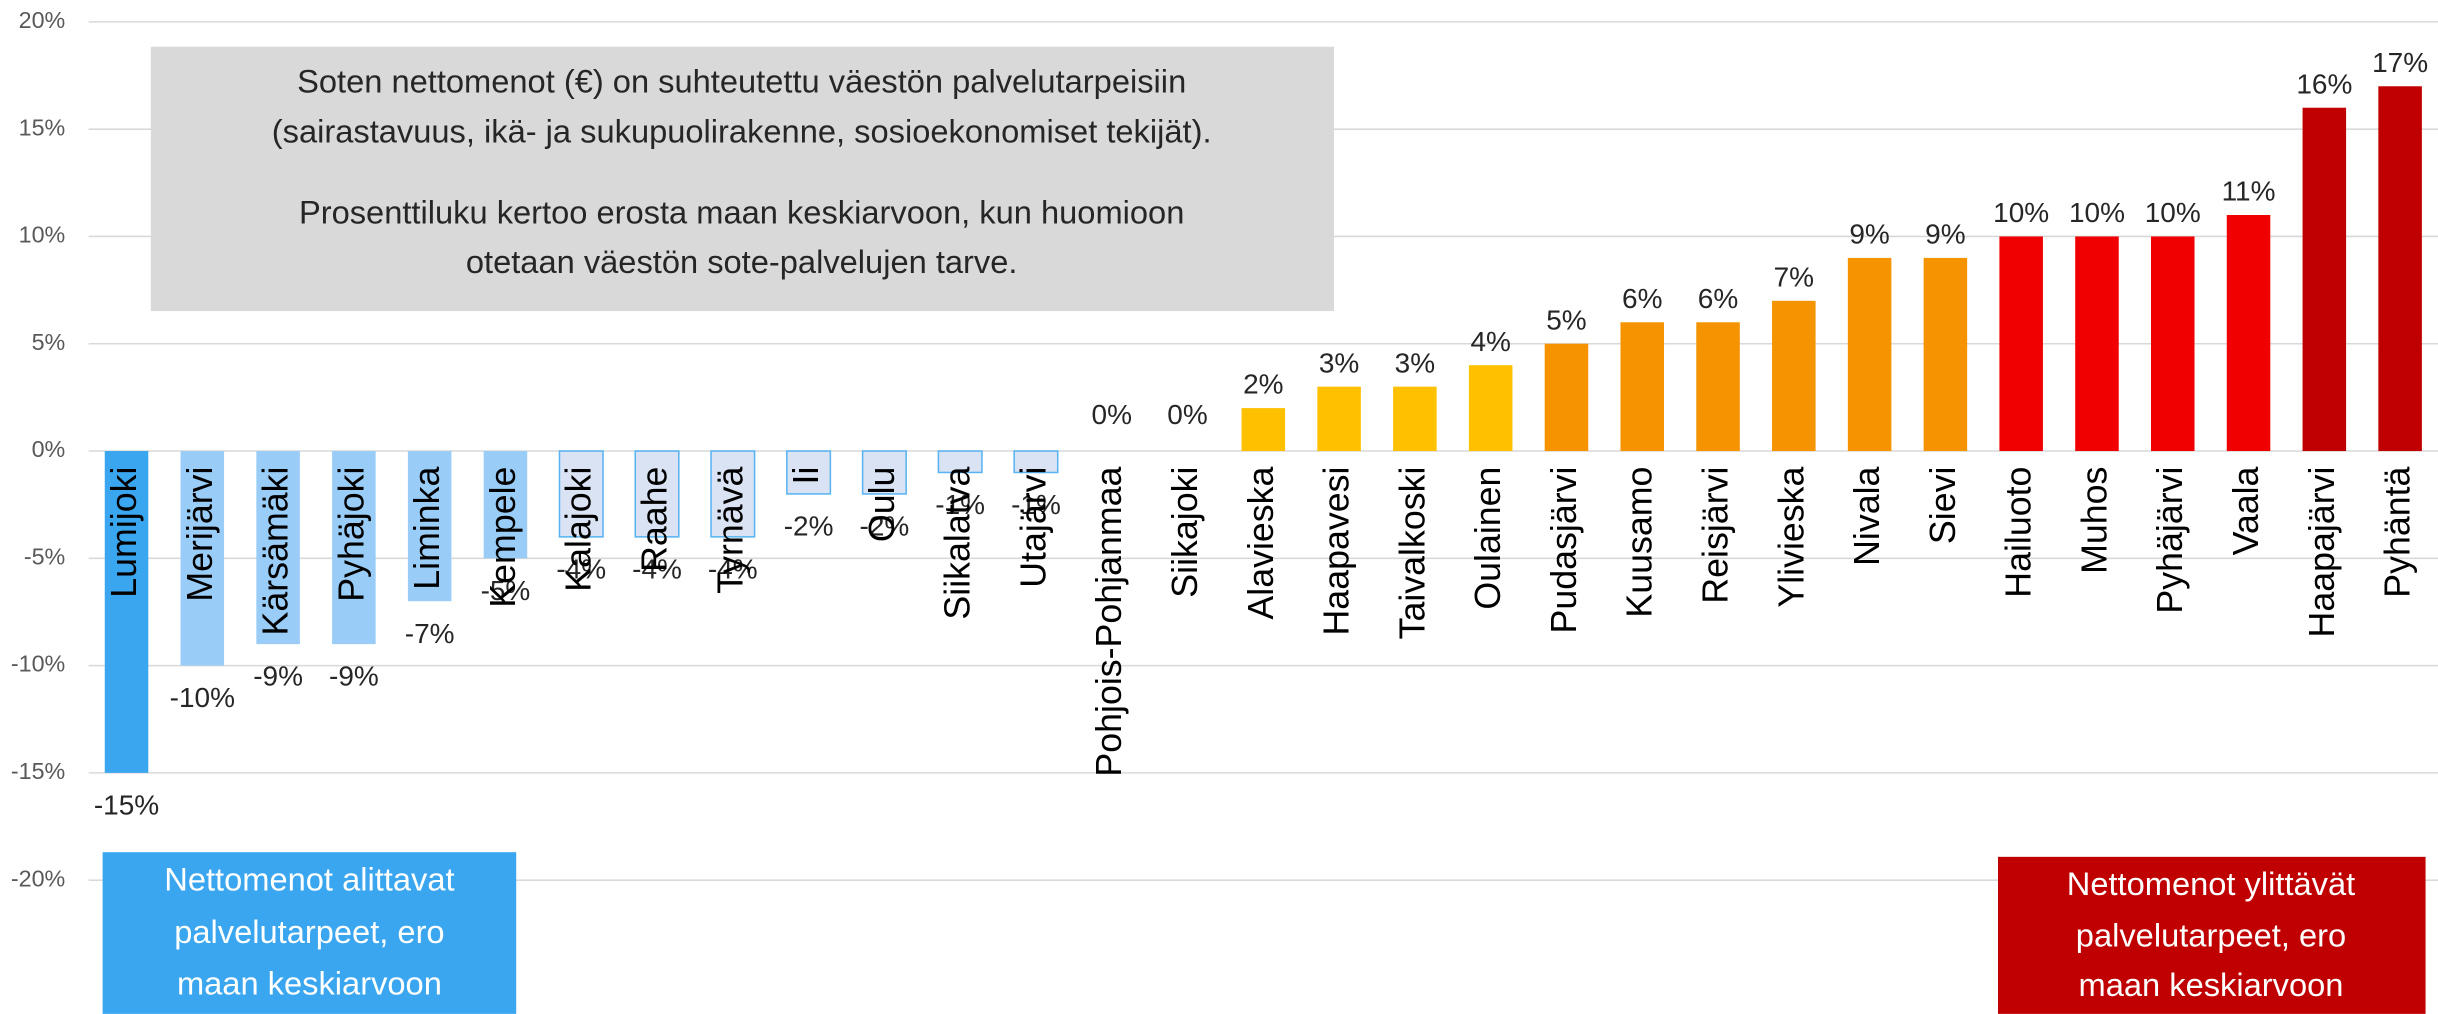 The width and height of the screenshot is (2438, 1014). I want to click on category-label: Reisjärvi, so click(1715, 535).